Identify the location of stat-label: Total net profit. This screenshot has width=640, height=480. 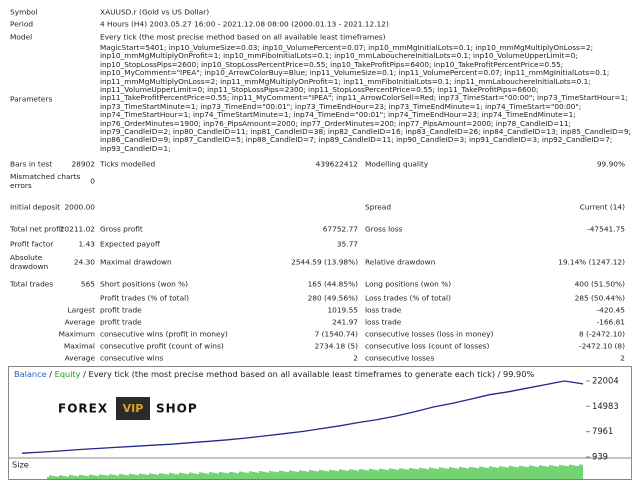
(37, 229).